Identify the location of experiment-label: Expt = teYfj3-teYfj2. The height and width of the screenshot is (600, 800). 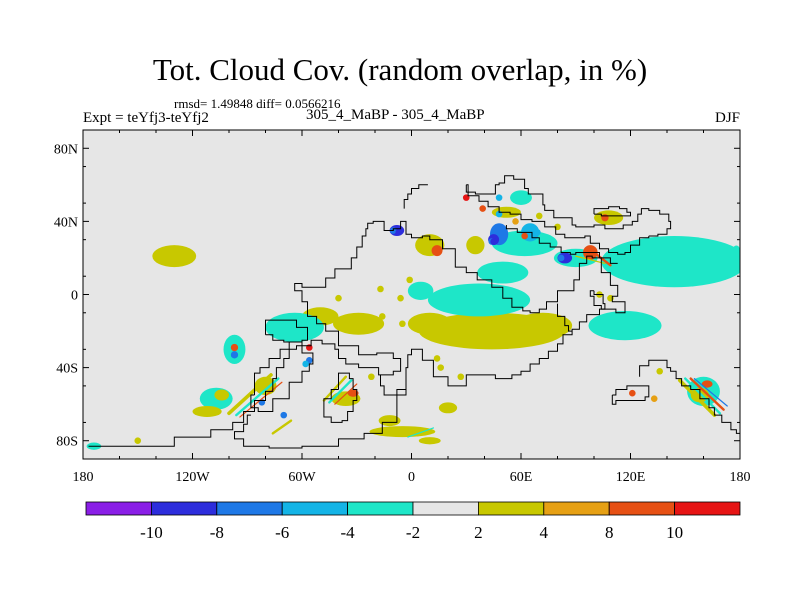
(146, 118).